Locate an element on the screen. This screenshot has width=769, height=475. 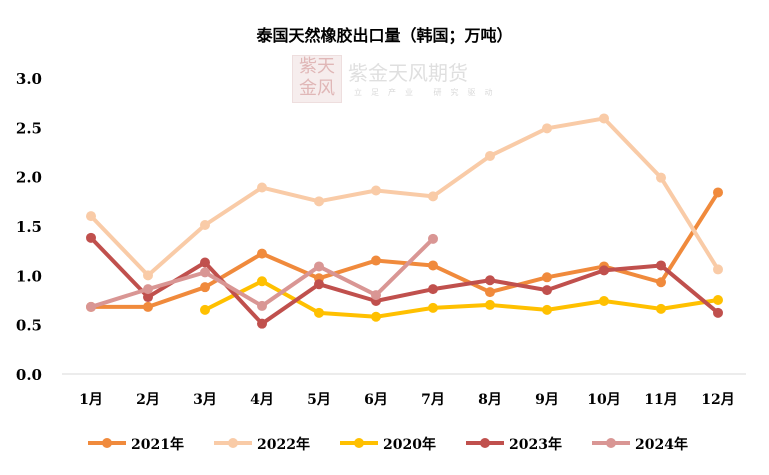
watermark-logo: 紫天 金风 is located at coordinates (317, 79).